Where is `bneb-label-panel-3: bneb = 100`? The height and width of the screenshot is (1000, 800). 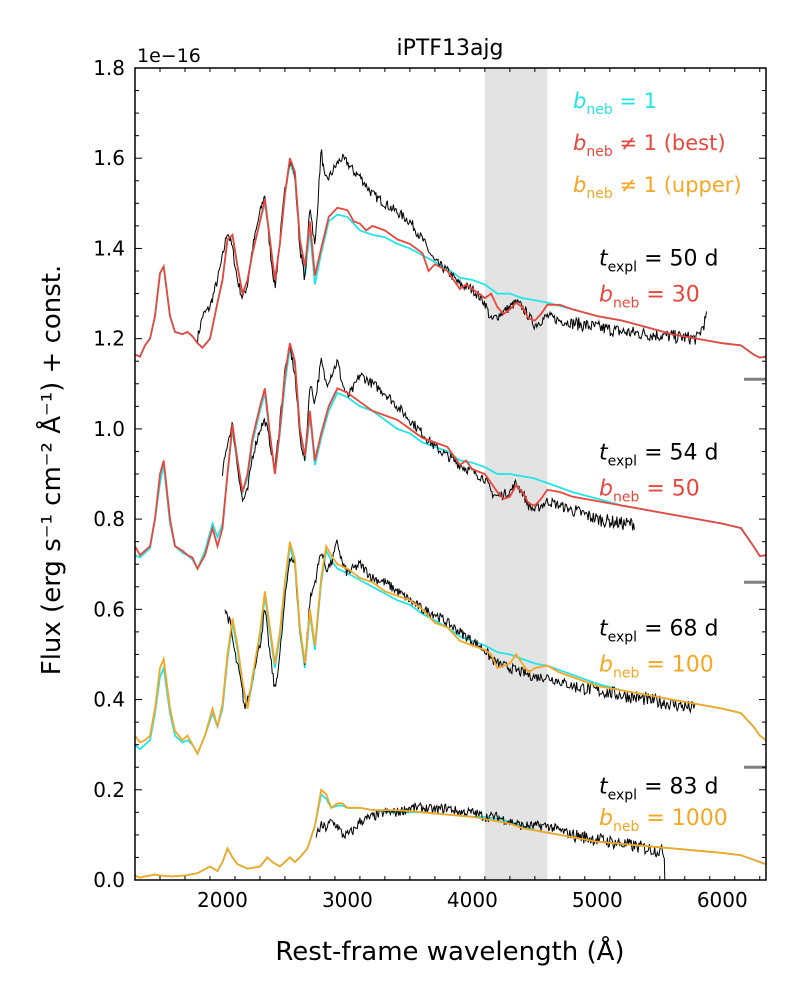
bneb-label-panel-3: bneb = 100 is located at coordinates (656, 666).